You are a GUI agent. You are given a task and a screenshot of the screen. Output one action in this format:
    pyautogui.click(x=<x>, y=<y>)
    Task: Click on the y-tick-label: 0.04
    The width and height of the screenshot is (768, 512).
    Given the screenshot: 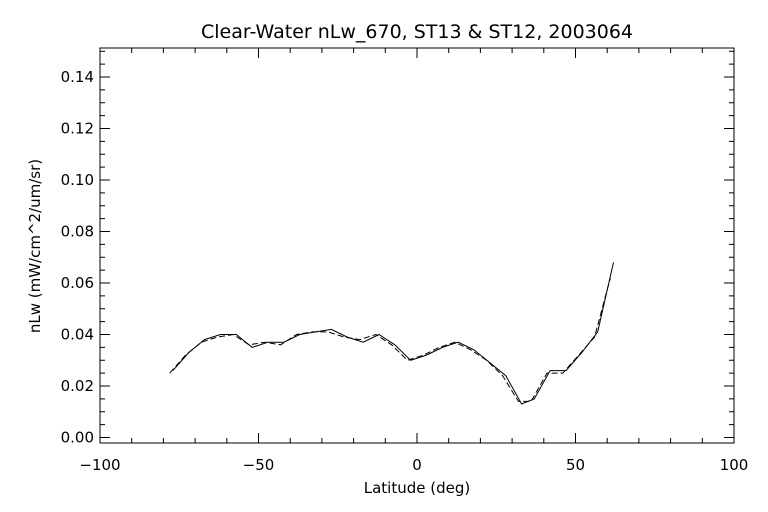 What is the action you would take?
    pyautogui.click(x=77, y=335)
    